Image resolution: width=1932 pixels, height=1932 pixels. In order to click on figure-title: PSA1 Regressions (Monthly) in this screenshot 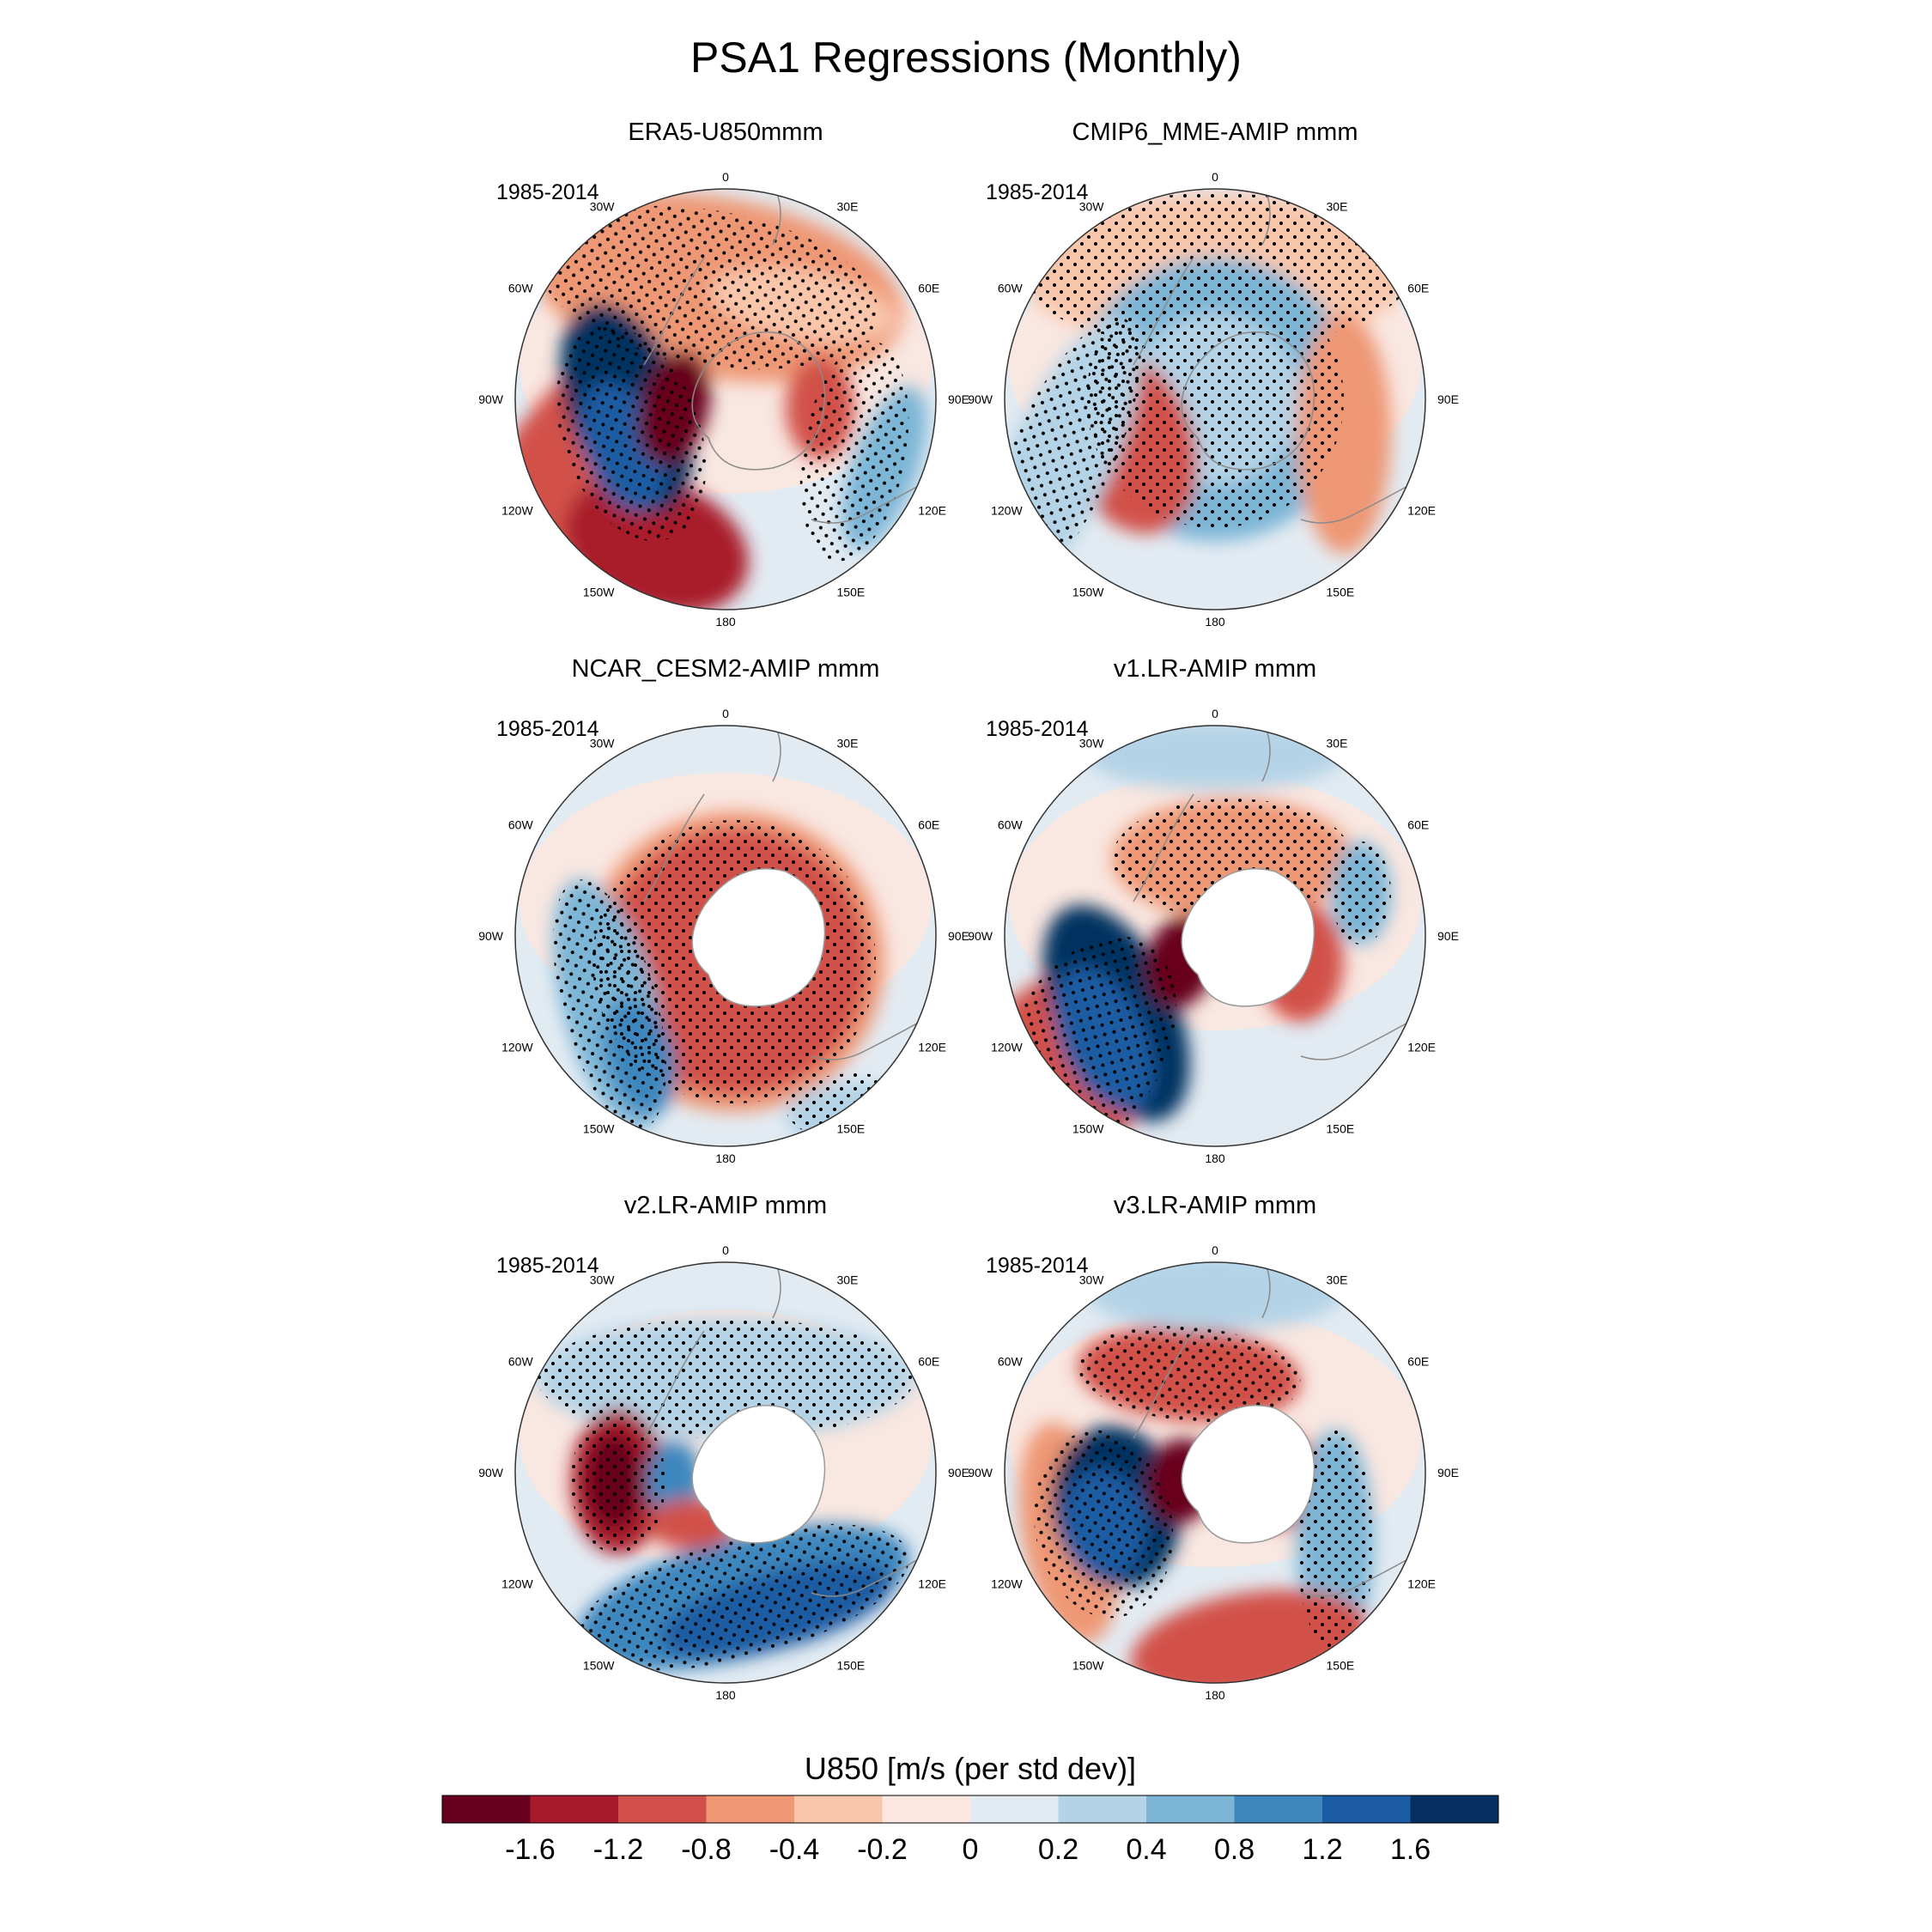, I will do `click(966, 58)`.